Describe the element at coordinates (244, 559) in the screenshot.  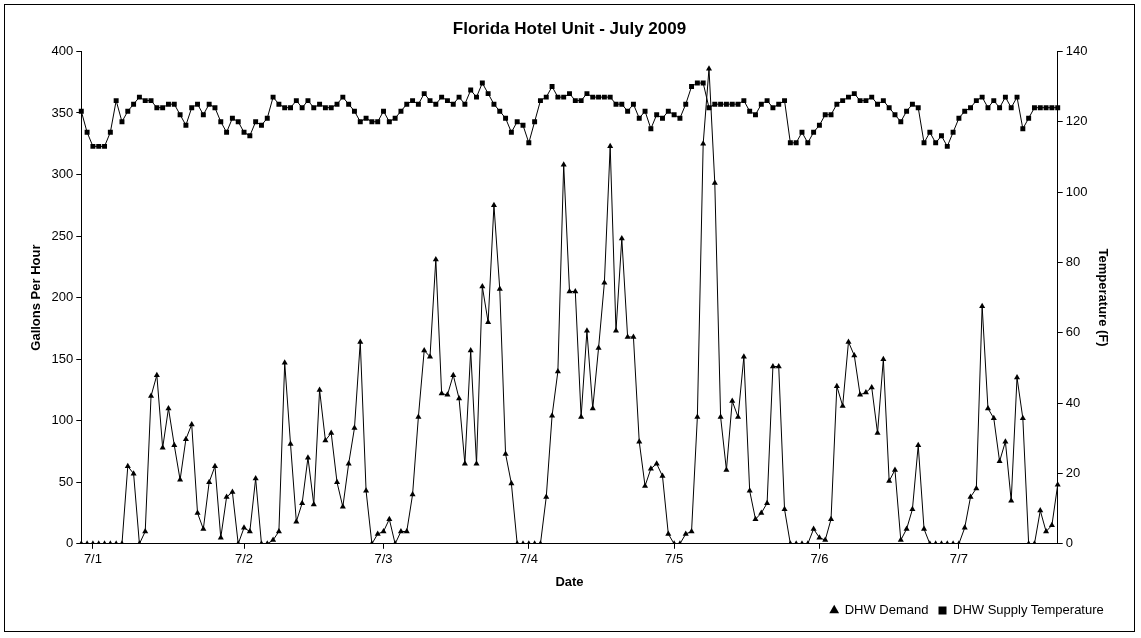
I see `x-tick-label: 7/2` at that location.